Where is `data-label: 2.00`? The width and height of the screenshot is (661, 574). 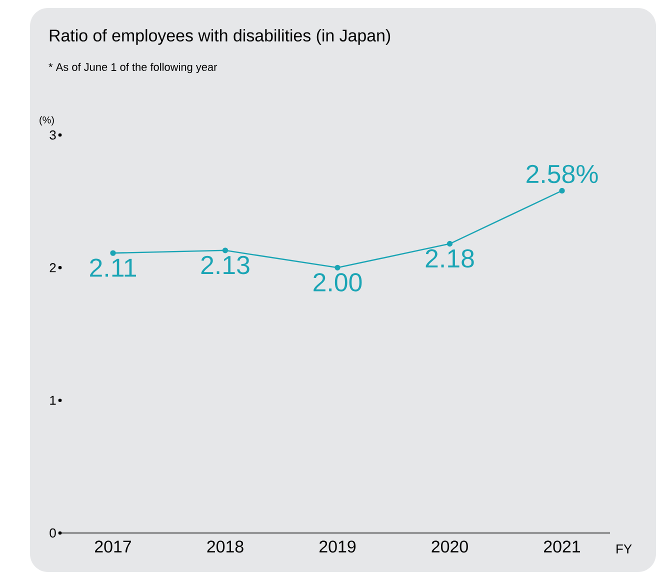 data-label: 2.00 is located at coordinates (338, 282).